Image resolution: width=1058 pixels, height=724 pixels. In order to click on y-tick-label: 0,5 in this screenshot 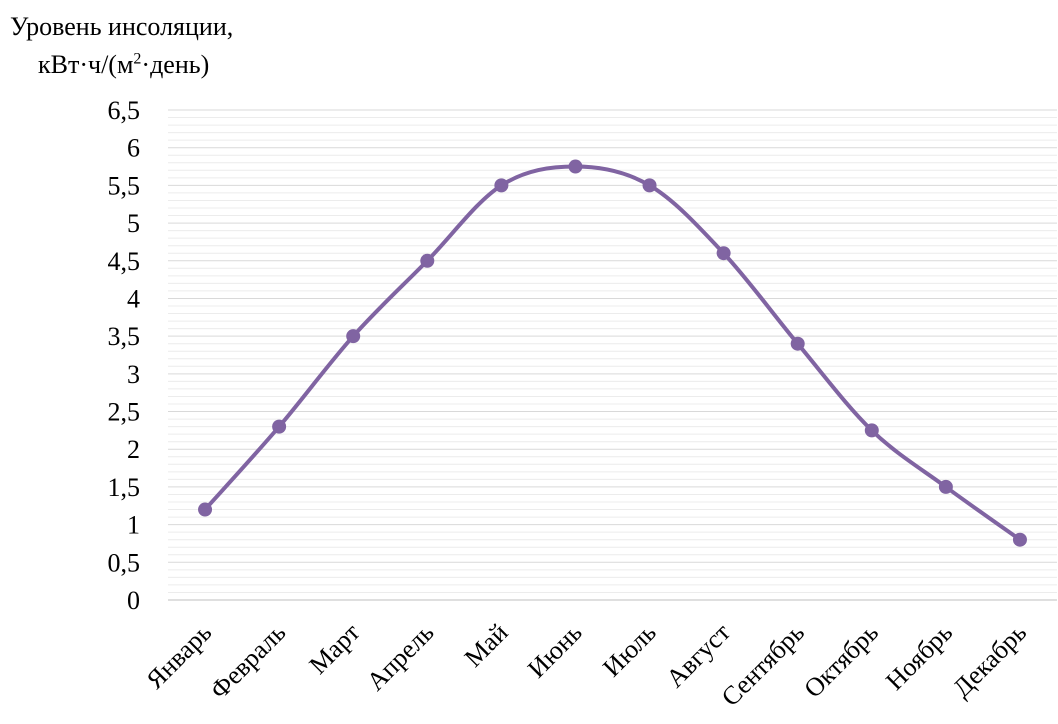, I will do `click(124, 562)`.